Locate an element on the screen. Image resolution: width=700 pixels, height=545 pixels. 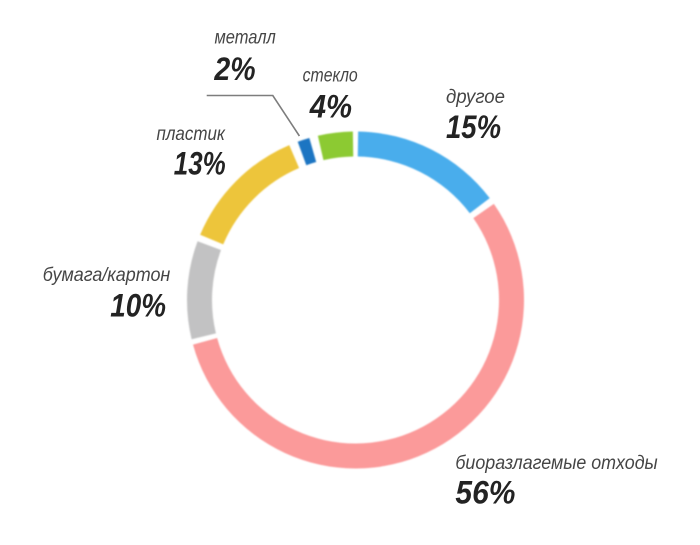
svg-text: пластик is located at coordinates (191, 134).